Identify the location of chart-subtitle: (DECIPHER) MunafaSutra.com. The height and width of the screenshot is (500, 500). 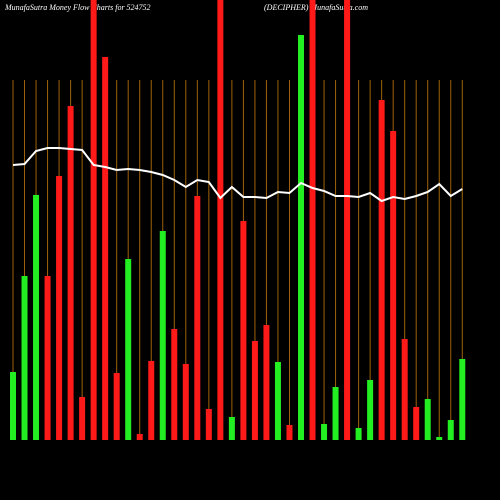
(316, 7).